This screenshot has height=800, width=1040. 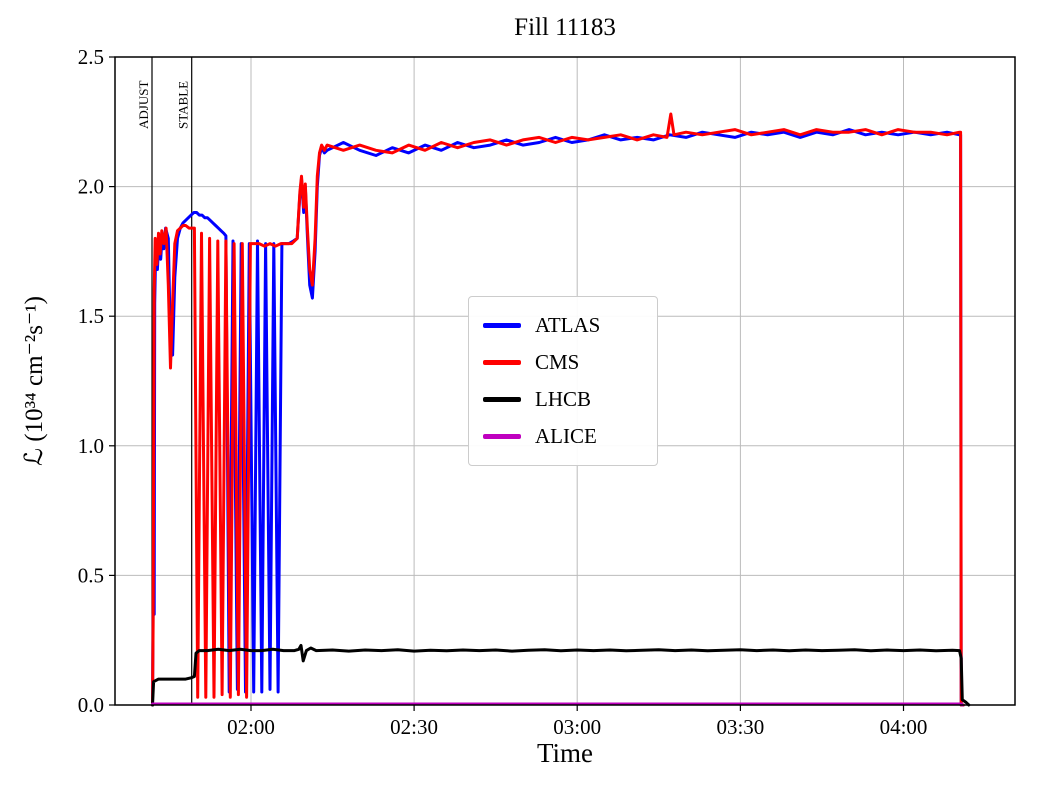 I want to click on legend-item-lhcb: LHCB, so click(x=563, y=399).